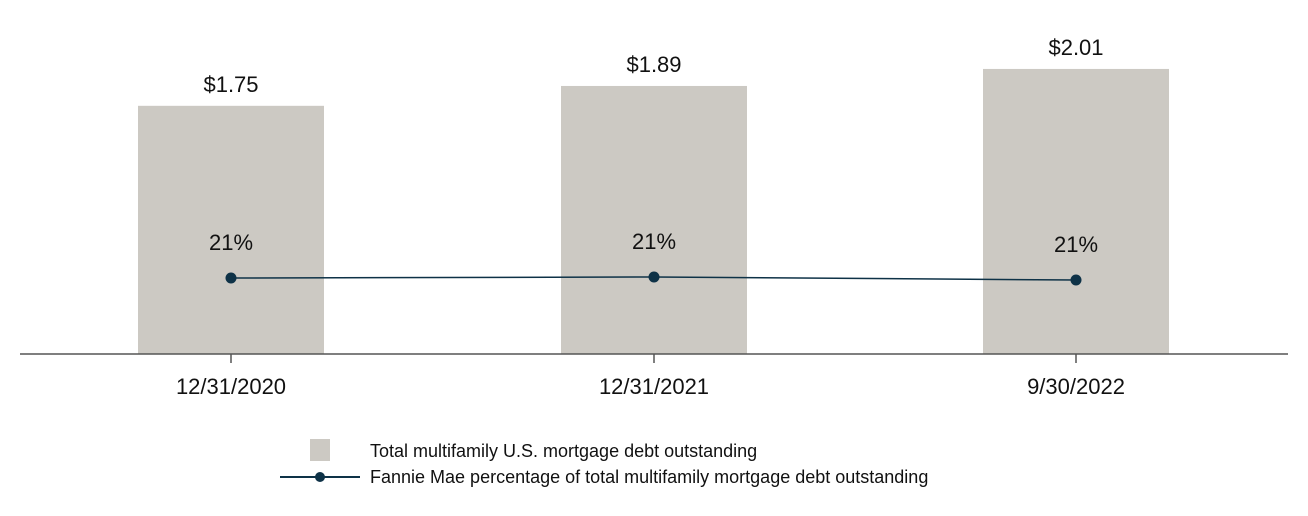 Image resolution: width=1308 pixels, height=516 pixels. I want to click on x-tick-label: 9/30/2022, so click(1076, 386).